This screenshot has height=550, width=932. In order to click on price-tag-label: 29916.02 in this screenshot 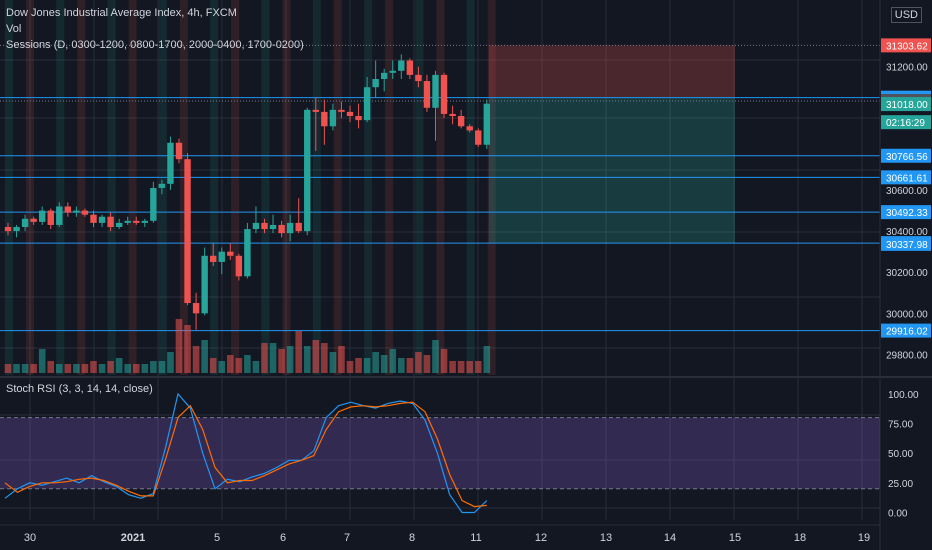, I will do `click(907, 332)`.